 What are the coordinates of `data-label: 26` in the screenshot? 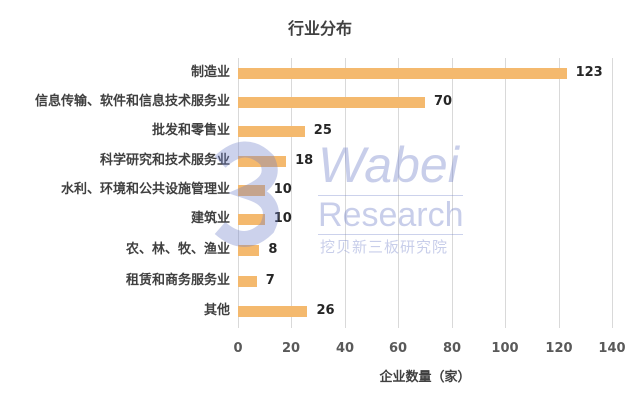 It's located at (325, 310).